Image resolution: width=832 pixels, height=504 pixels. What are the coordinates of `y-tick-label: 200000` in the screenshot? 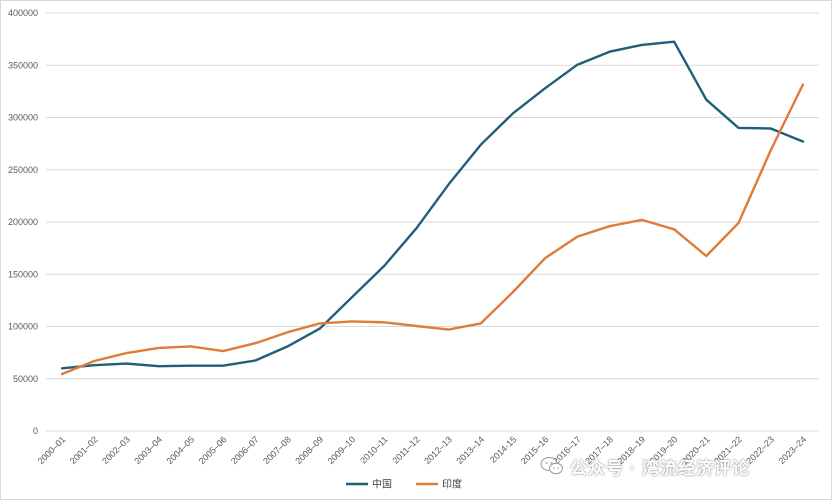 It's located at (23, 222).